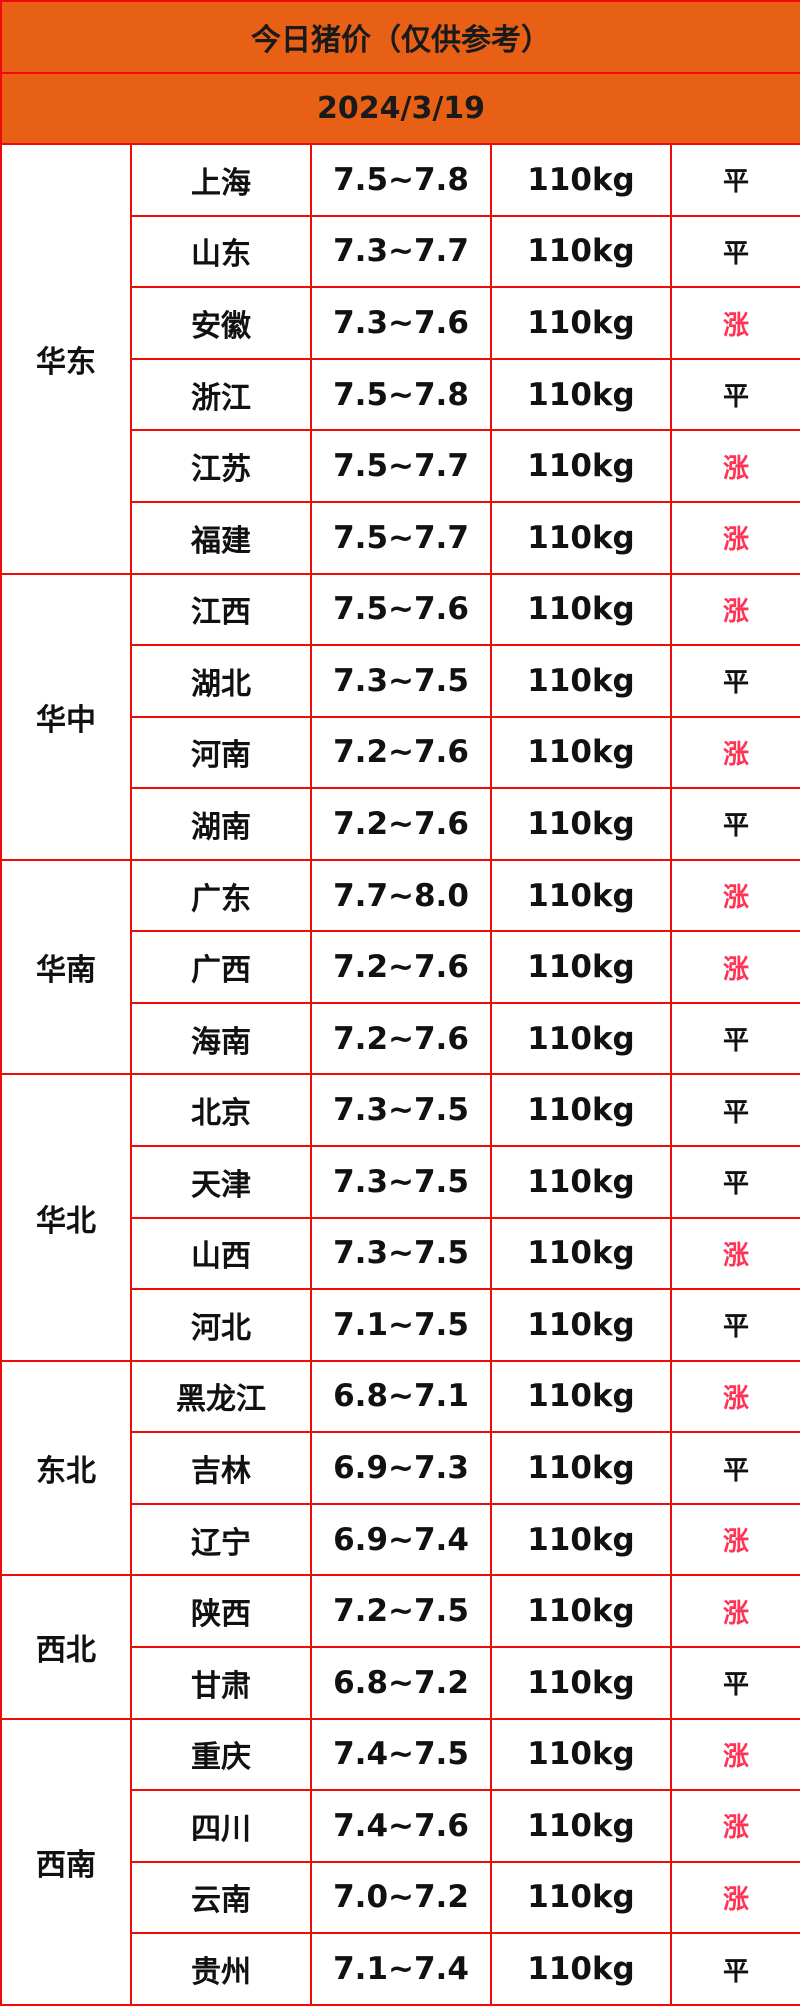 This screenshot has height=2006, width=800. I want to click on price-cell: 7.1~7.4, so click(401, 1969).